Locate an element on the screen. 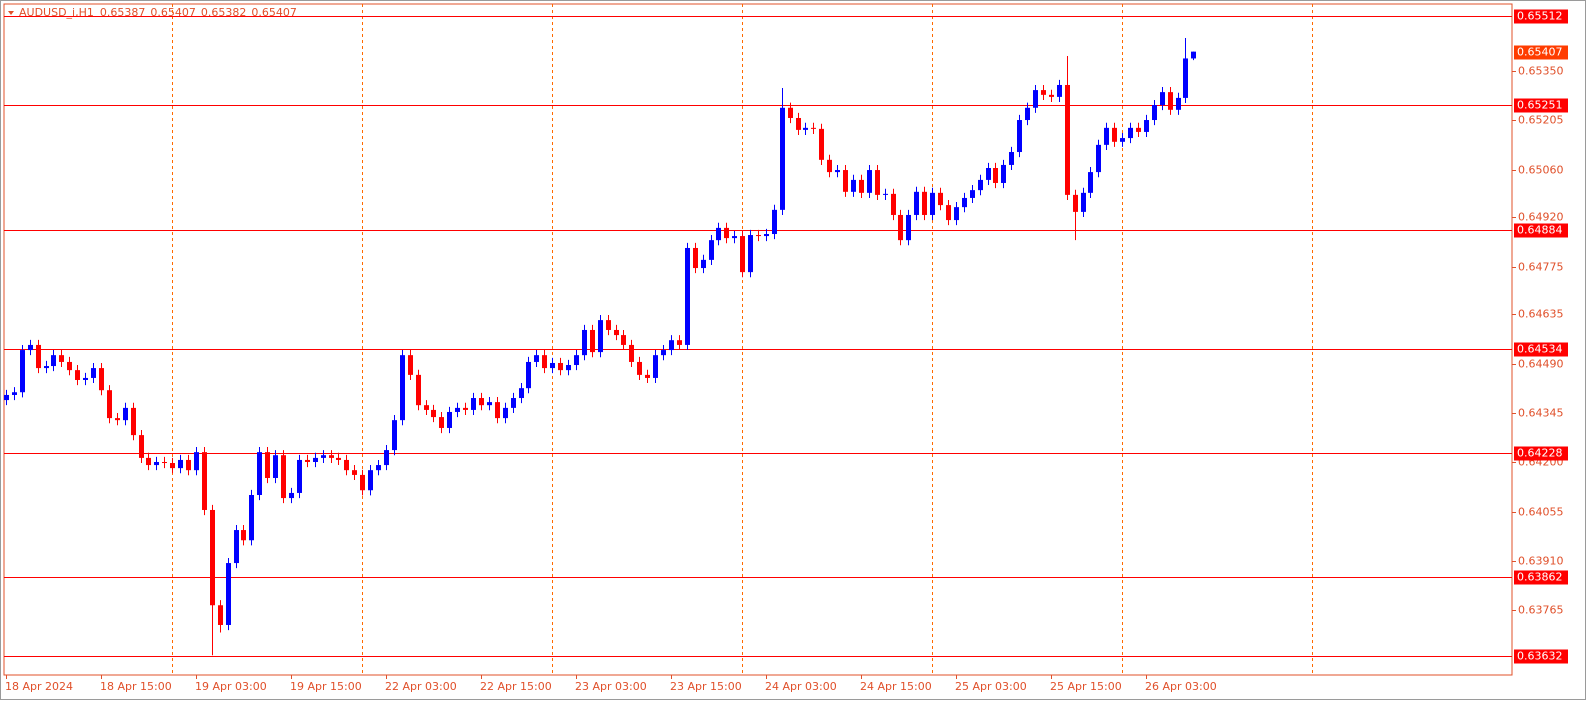 The height and width of the screenshot is (709, 1586). close-price: 0.65407 is located at coordinates (274, 12).